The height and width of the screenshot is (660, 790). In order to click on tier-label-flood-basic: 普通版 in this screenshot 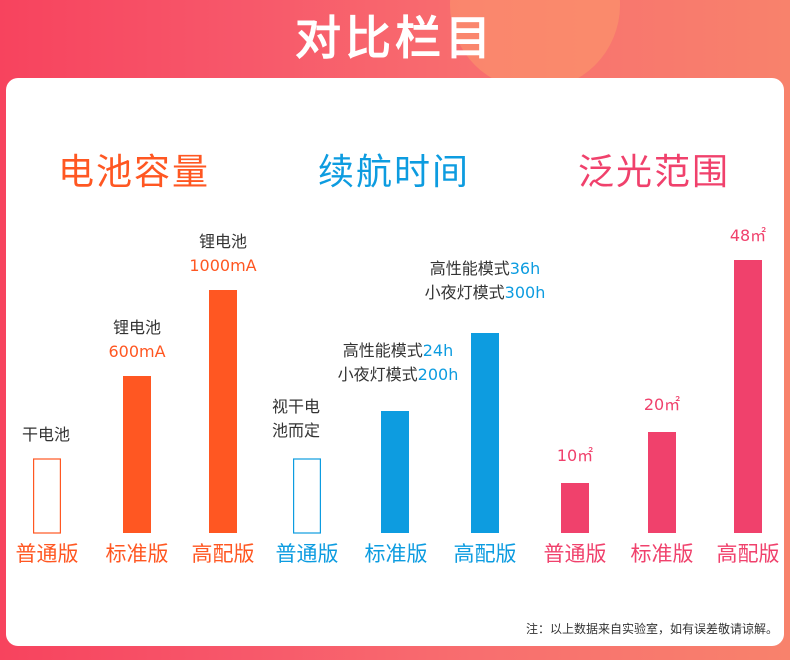, I will do `click(575, 554)`.